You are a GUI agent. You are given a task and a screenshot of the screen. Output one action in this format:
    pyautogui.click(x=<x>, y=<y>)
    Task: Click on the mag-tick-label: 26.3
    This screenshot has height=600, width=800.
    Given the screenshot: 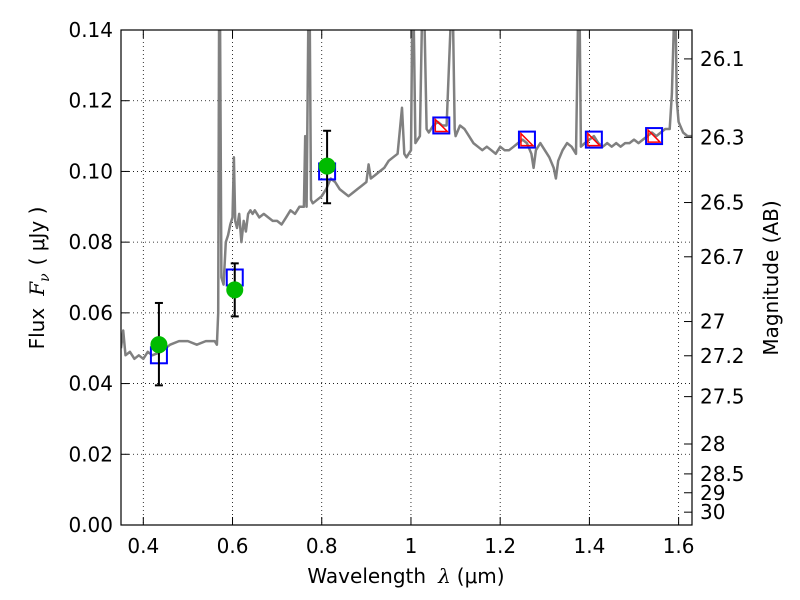 What is the action you would take?
    pyautogui.click(x=722, y=137)
    